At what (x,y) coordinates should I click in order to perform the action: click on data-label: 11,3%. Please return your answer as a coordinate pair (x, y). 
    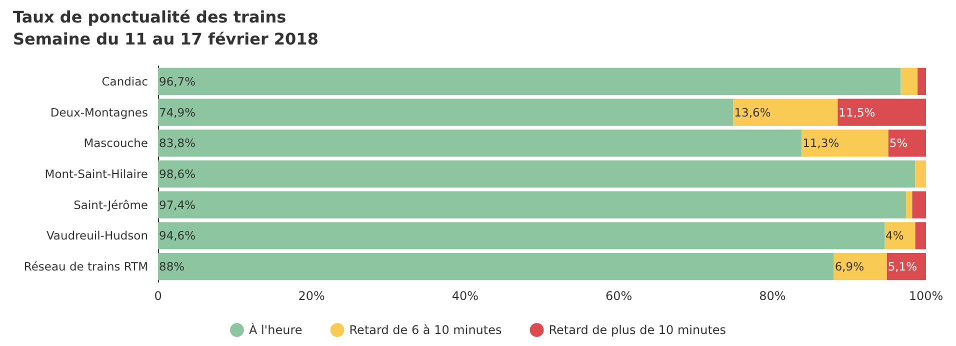
    Looking at the image, I should click on (821, 143).